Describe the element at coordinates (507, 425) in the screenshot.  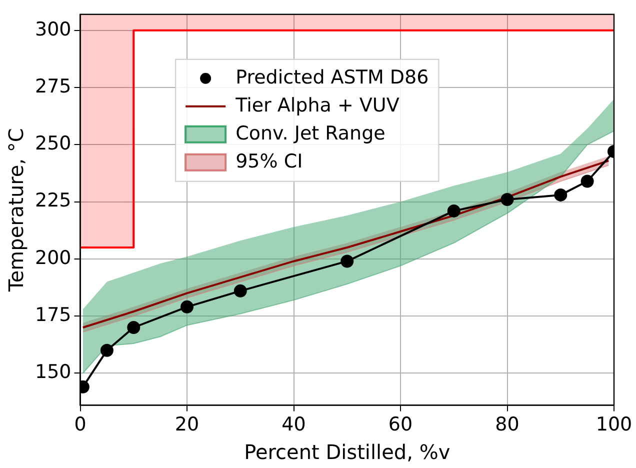
I see `x-tick-label: 80` at that location.